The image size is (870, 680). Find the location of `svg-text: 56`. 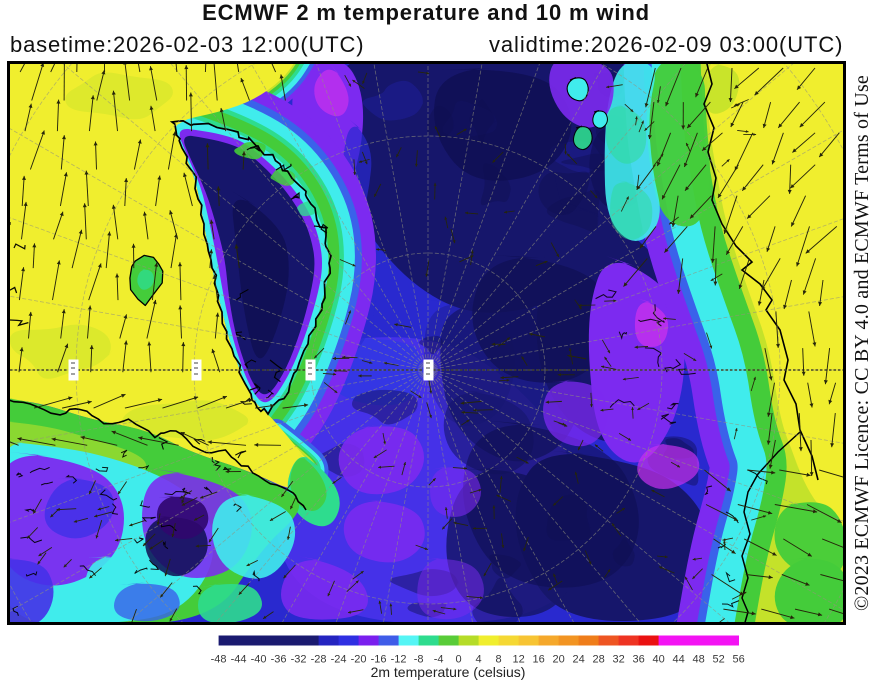

svg-text: 56 is located at coordinates (738, 660).